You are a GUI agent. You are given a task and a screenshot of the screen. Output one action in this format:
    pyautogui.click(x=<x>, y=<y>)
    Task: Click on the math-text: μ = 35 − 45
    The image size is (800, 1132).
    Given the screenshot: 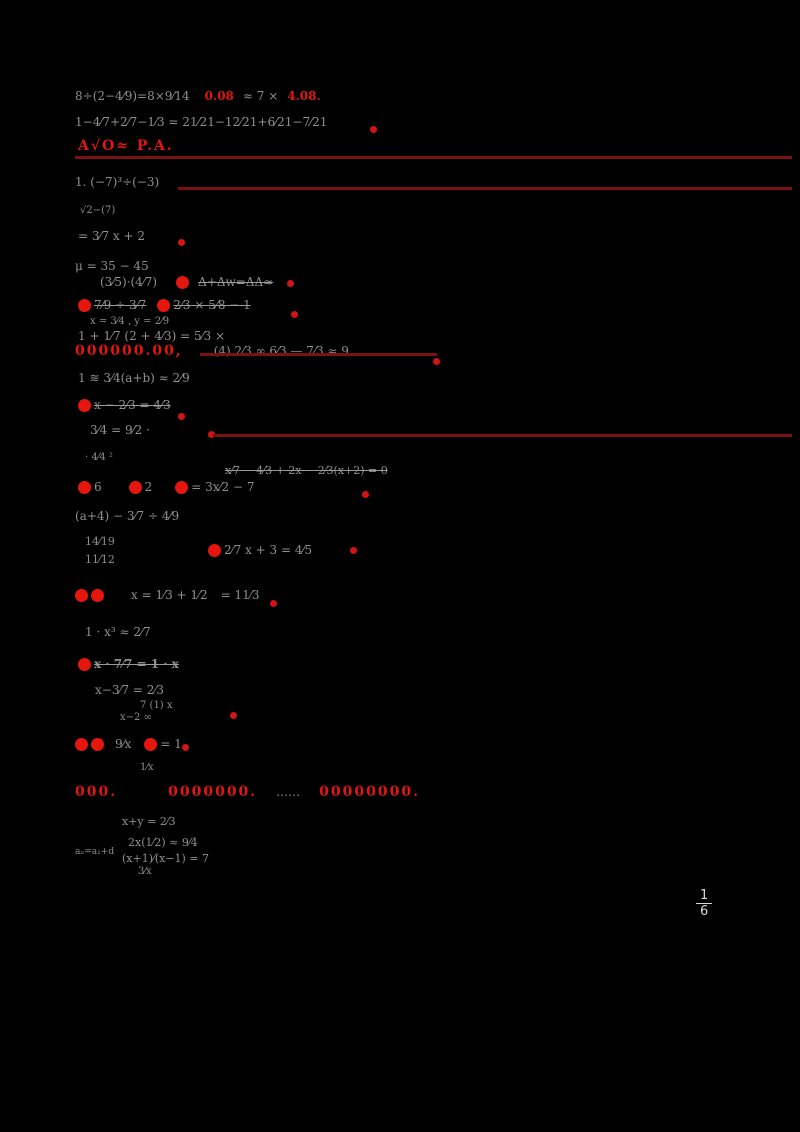 What is the action you would take?
    pyautogui.click(x=112, y=266)
    